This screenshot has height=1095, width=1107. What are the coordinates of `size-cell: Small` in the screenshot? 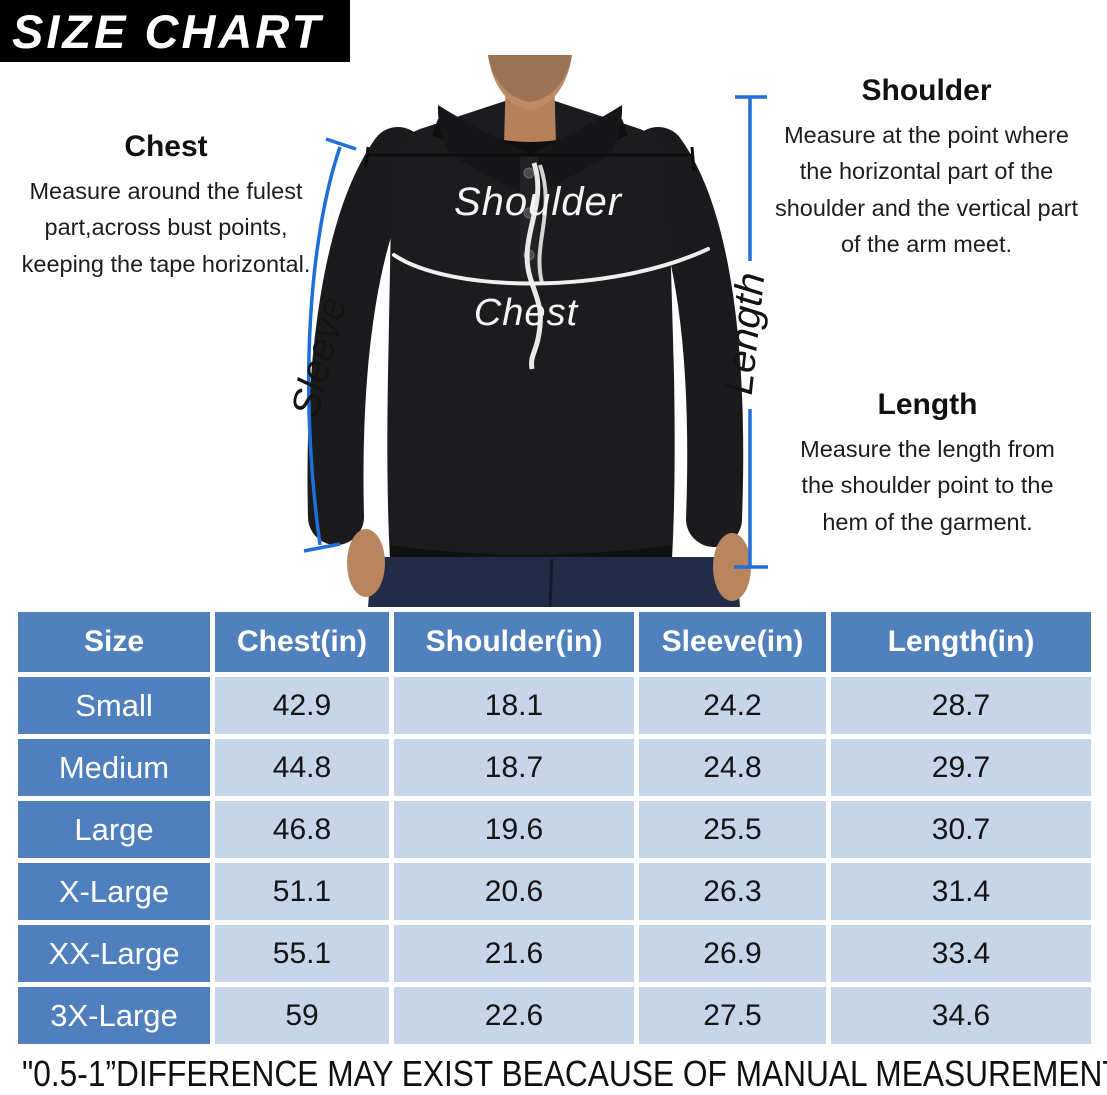 It's located at (114, 705).